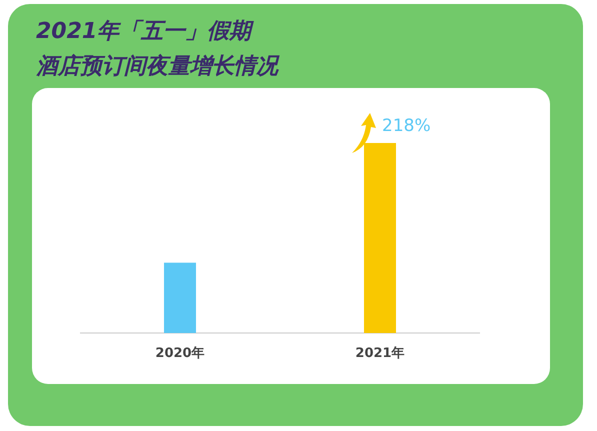 The width and height of the screenshot is (597, 431). Describe the element at coordinates (406, 126) in the screenshot. I see `annotation: 218%` at that location.